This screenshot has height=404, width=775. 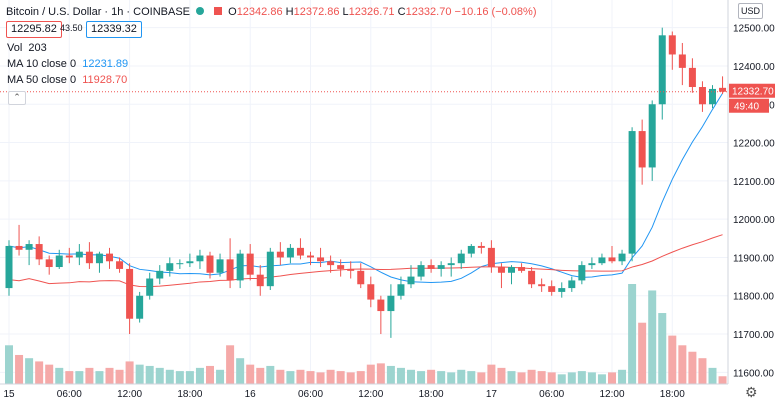 I want to click on close-value: 12332.70, so click(x=428, y=12).